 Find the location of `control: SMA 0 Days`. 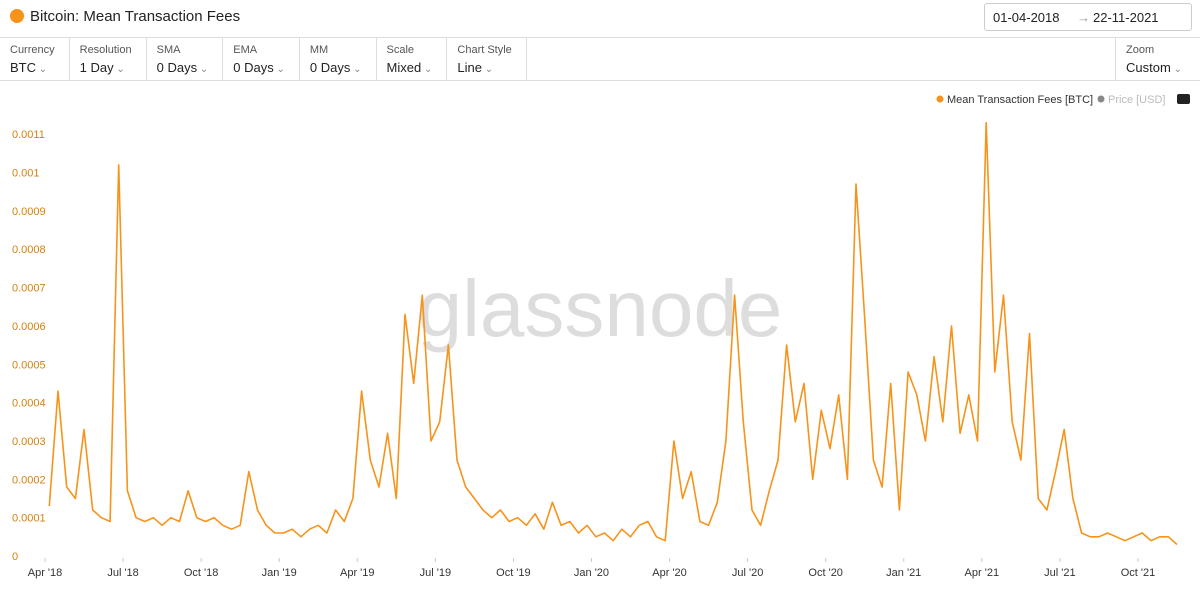

control: SMA 0 Days is located at coordinates (185, 59).